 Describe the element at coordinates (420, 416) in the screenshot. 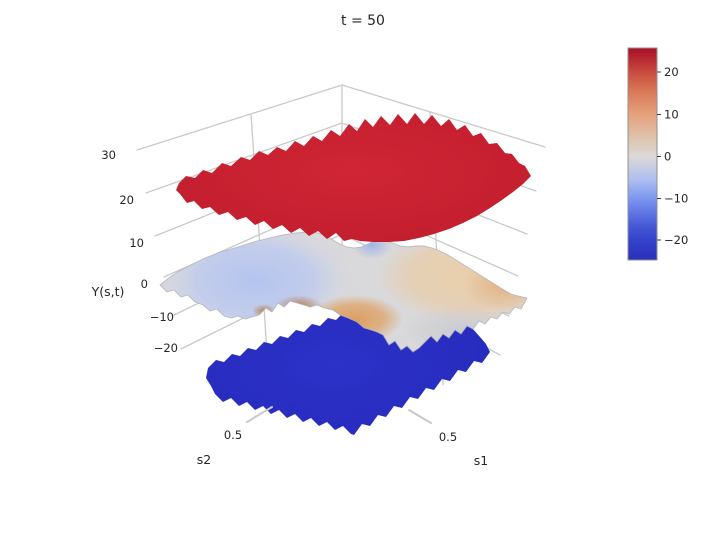

I see `s1-tick-mark` at that location.